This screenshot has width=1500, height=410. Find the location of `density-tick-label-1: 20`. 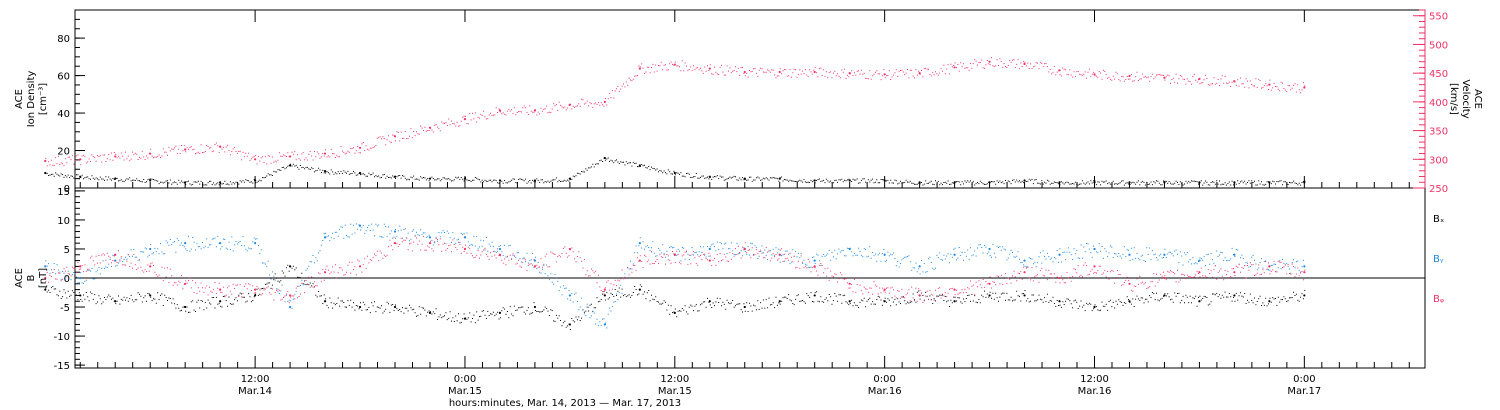

density-tick-label-1: 20 is located at coordinates (63, 152).